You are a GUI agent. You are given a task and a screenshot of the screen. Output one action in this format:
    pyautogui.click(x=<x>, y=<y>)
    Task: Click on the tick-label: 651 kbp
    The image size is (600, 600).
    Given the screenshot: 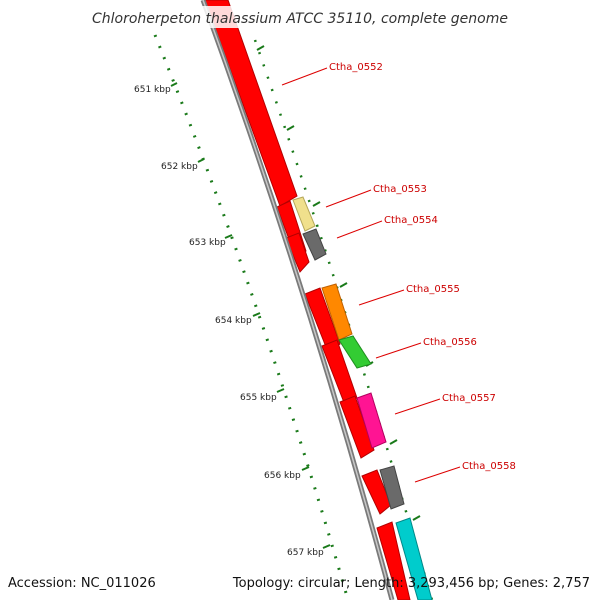 What is the action you would take?
    pyautogui.click(x=152, y=90)
    